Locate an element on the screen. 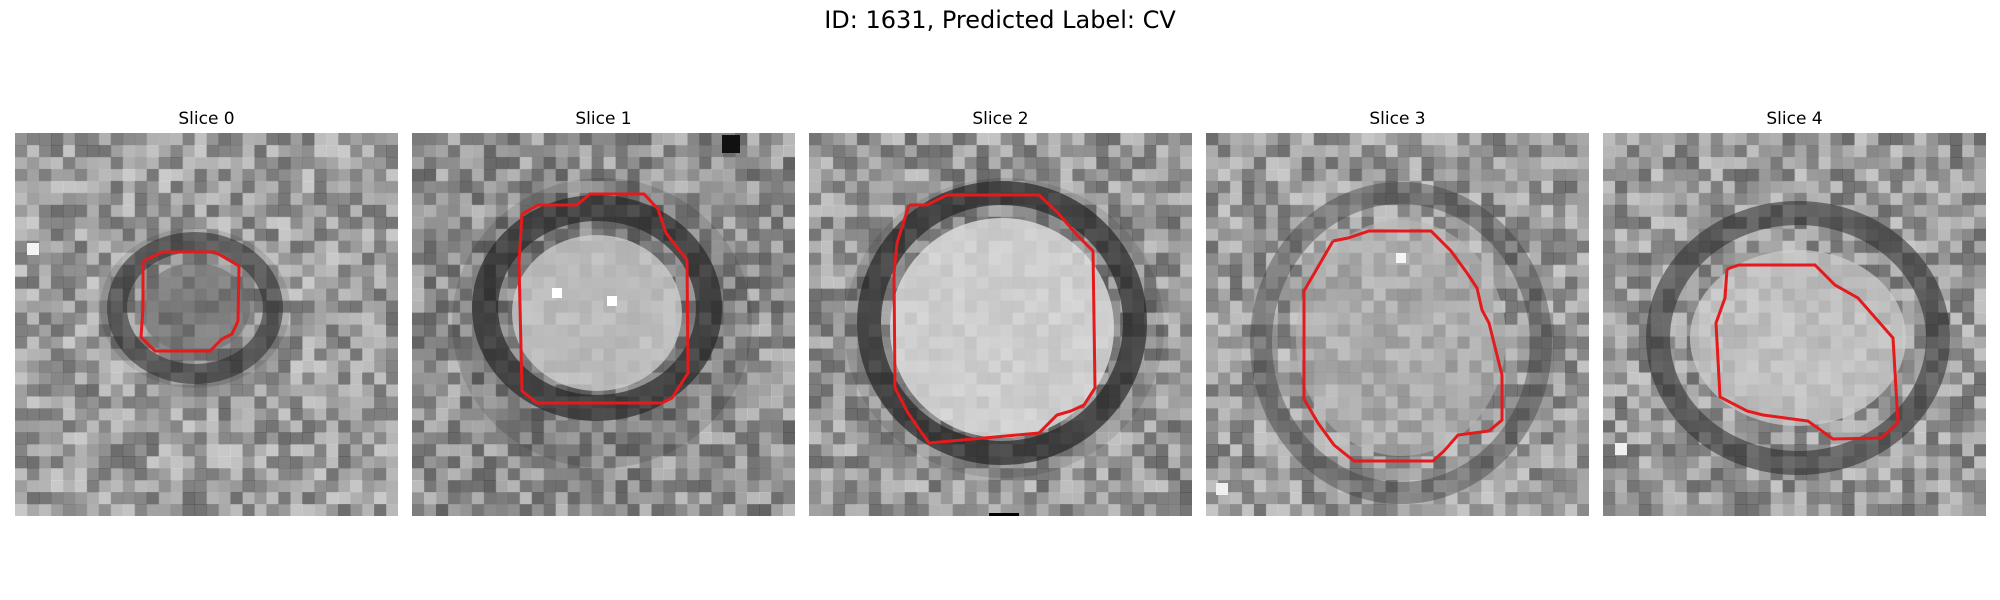 The height and width of the screenshot is (600, 2000). slice-panel-3: Slice 3 is located at coordinates (1397, 312).